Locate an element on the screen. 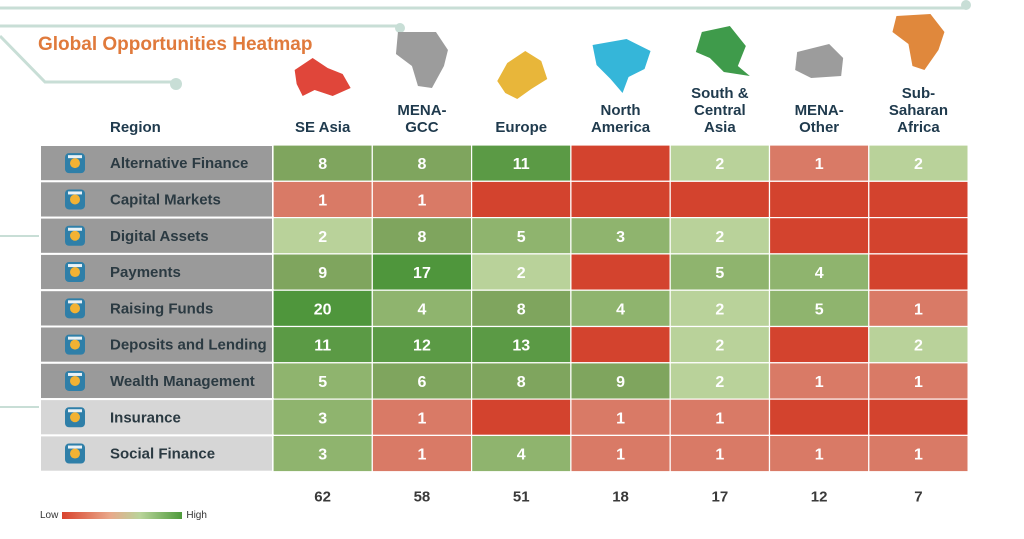 Image resolution: width=1024 pixels, height=539 pixels. column-header-label: Europe is located at coordinates (521, 127).